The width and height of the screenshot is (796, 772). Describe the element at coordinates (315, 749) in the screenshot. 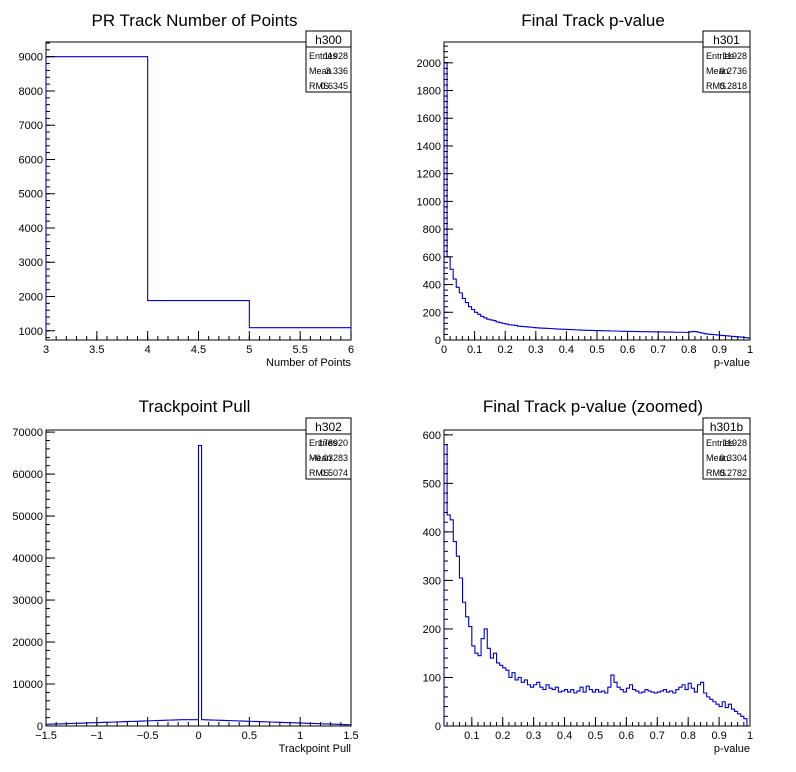

I see `x-axis-title: Trackpoint Pull` at that location.